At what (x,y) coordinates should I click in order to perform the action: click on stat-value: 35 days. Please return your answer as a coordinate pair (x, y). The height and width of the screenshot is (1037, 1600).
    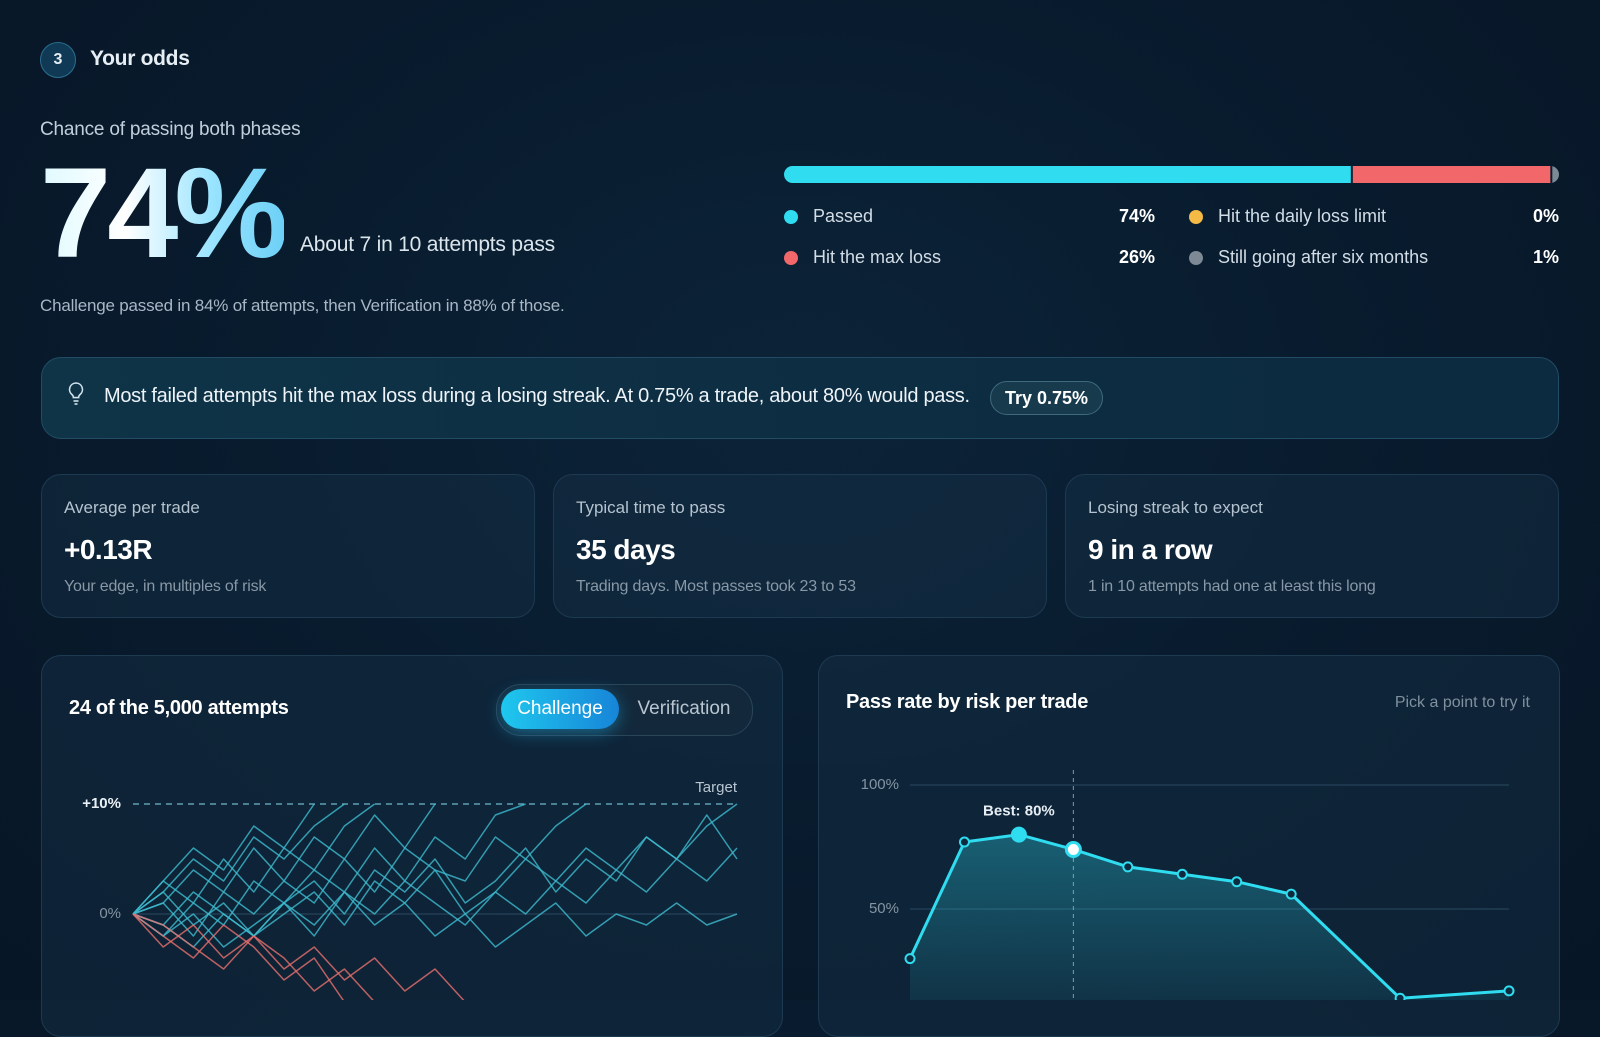
    Looking at the image, I should click on (626, 549).